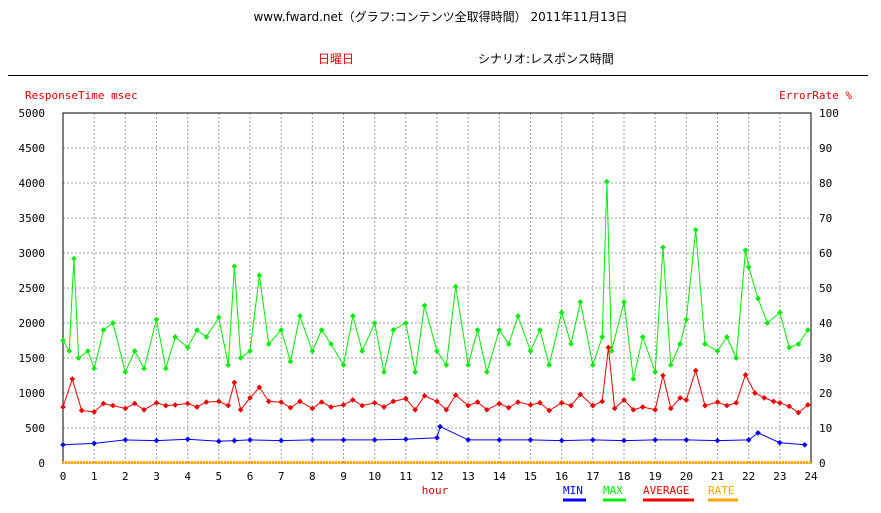  Describe the element at coordinates (825, 183) in the screenshot. I see `y-right-tick-label: 80` at that location.